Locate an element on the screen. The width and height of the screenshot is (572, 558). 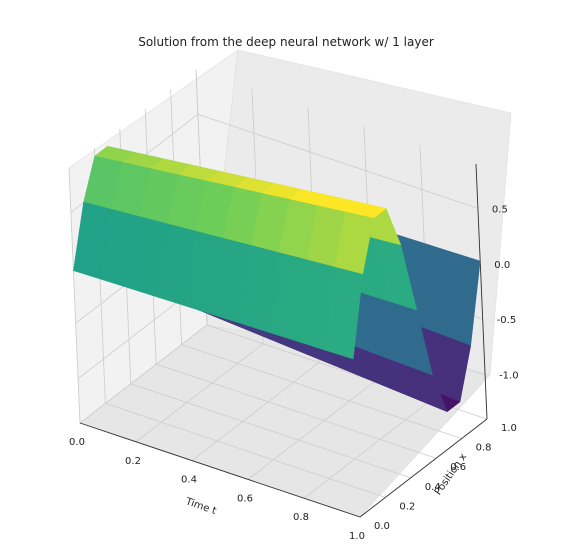
grid-line-z is located at coordinates (338, 161).